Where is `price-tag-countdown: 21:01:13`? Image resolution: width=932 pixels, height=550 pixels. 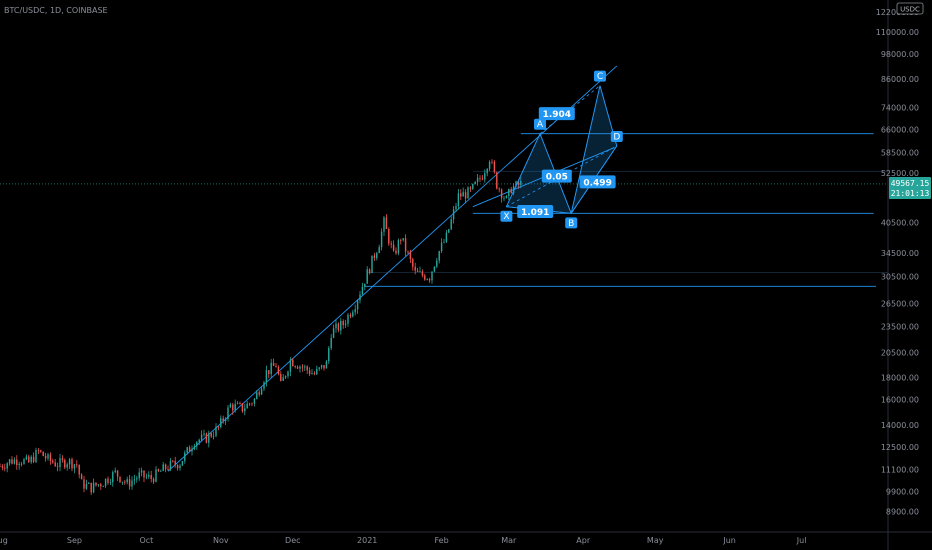
price-tag-countdown: 21:01:13 is located at coordinates (910, 193).